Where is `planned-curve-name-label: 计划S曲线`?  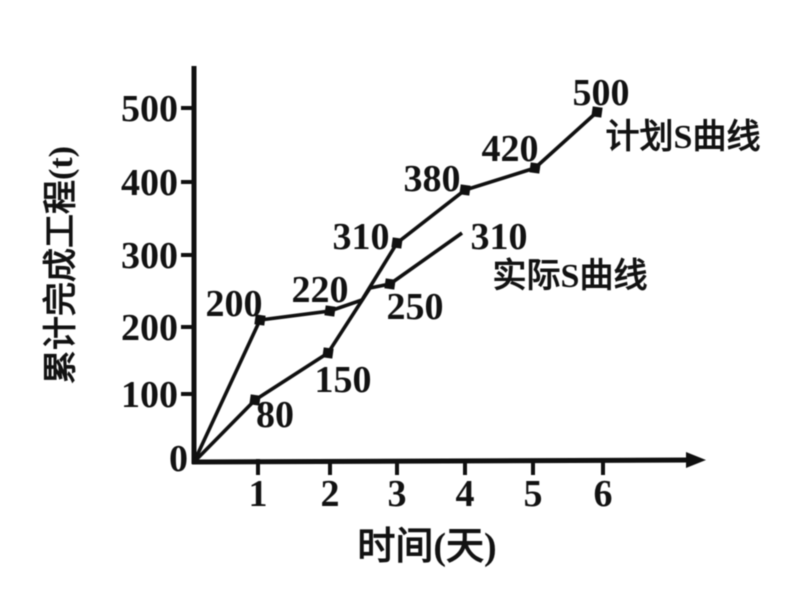
planned-curve-name-label: 计划S曲线 is located at coordinates (683, 137).